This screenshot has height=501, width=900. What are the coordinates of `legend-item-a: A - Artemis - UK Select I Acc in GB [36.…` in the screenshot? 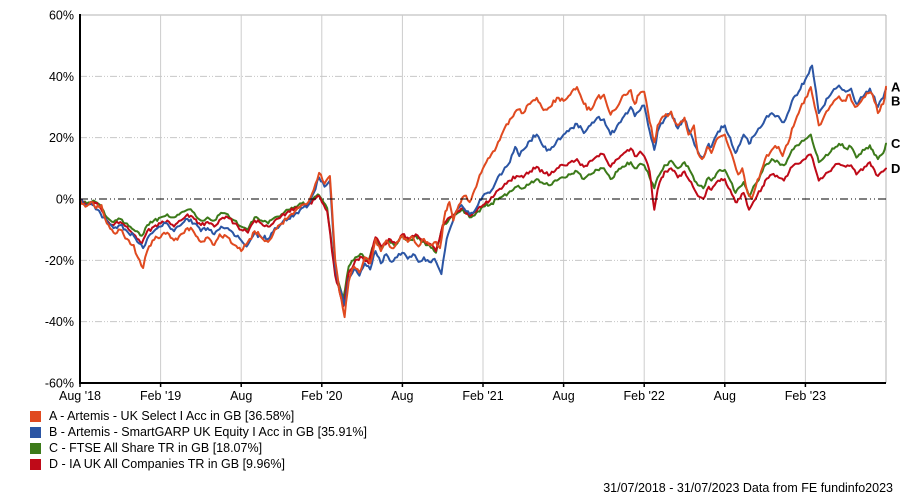 It's located at (198, 416).